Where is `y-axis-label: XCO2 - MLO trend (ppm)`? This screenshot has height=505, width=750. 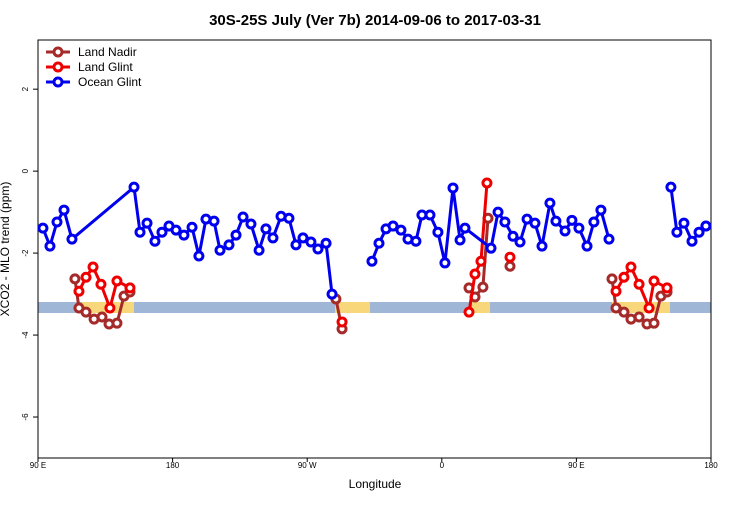 y-axis-label: XCO2 - MLO trend (ppm) is located at coordinates (6, 249).